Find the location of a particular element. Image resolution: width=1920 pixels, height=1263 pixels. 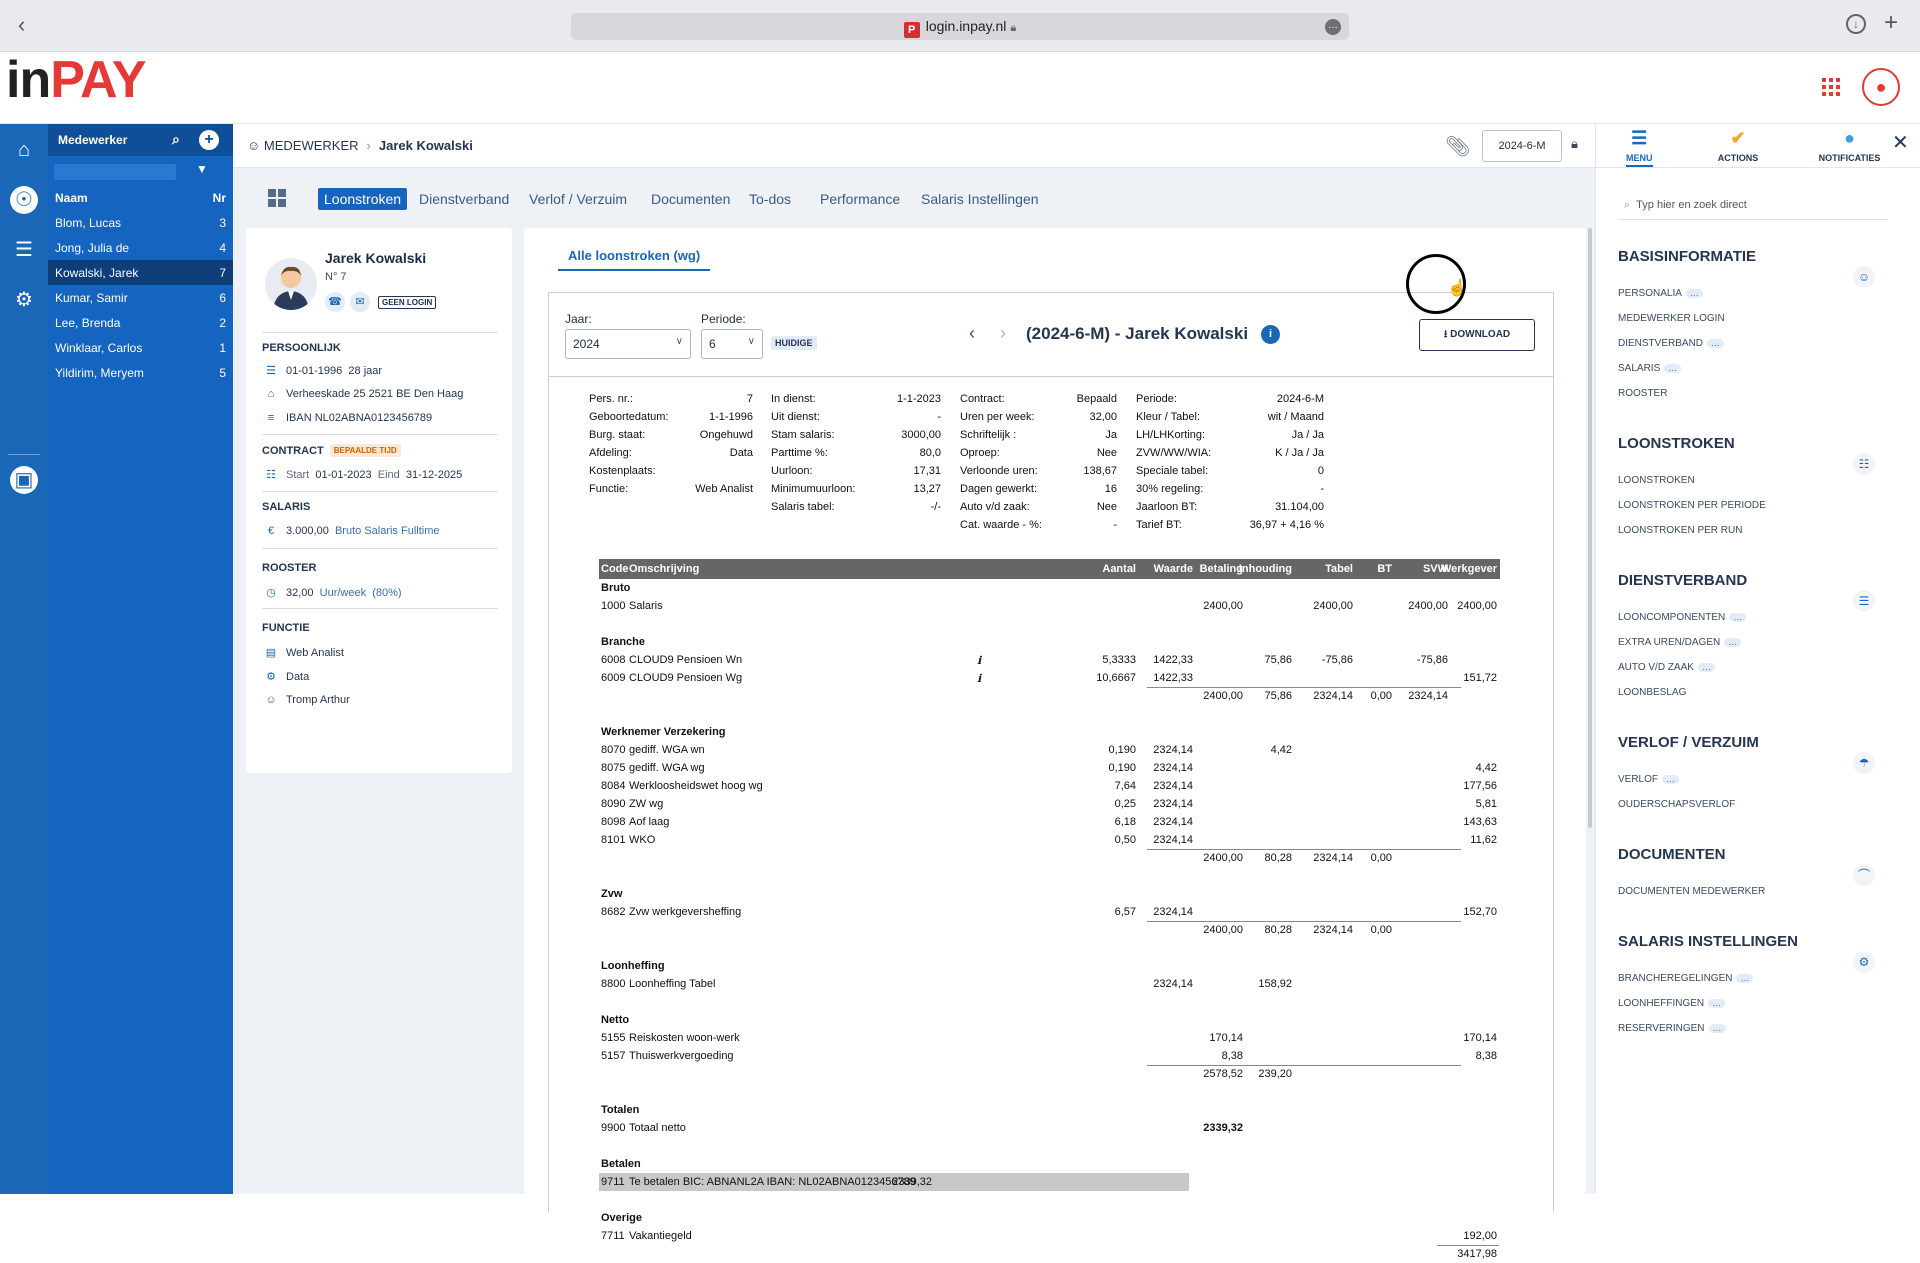

new-tab-icon: + is located at coordinates (1891, 22).